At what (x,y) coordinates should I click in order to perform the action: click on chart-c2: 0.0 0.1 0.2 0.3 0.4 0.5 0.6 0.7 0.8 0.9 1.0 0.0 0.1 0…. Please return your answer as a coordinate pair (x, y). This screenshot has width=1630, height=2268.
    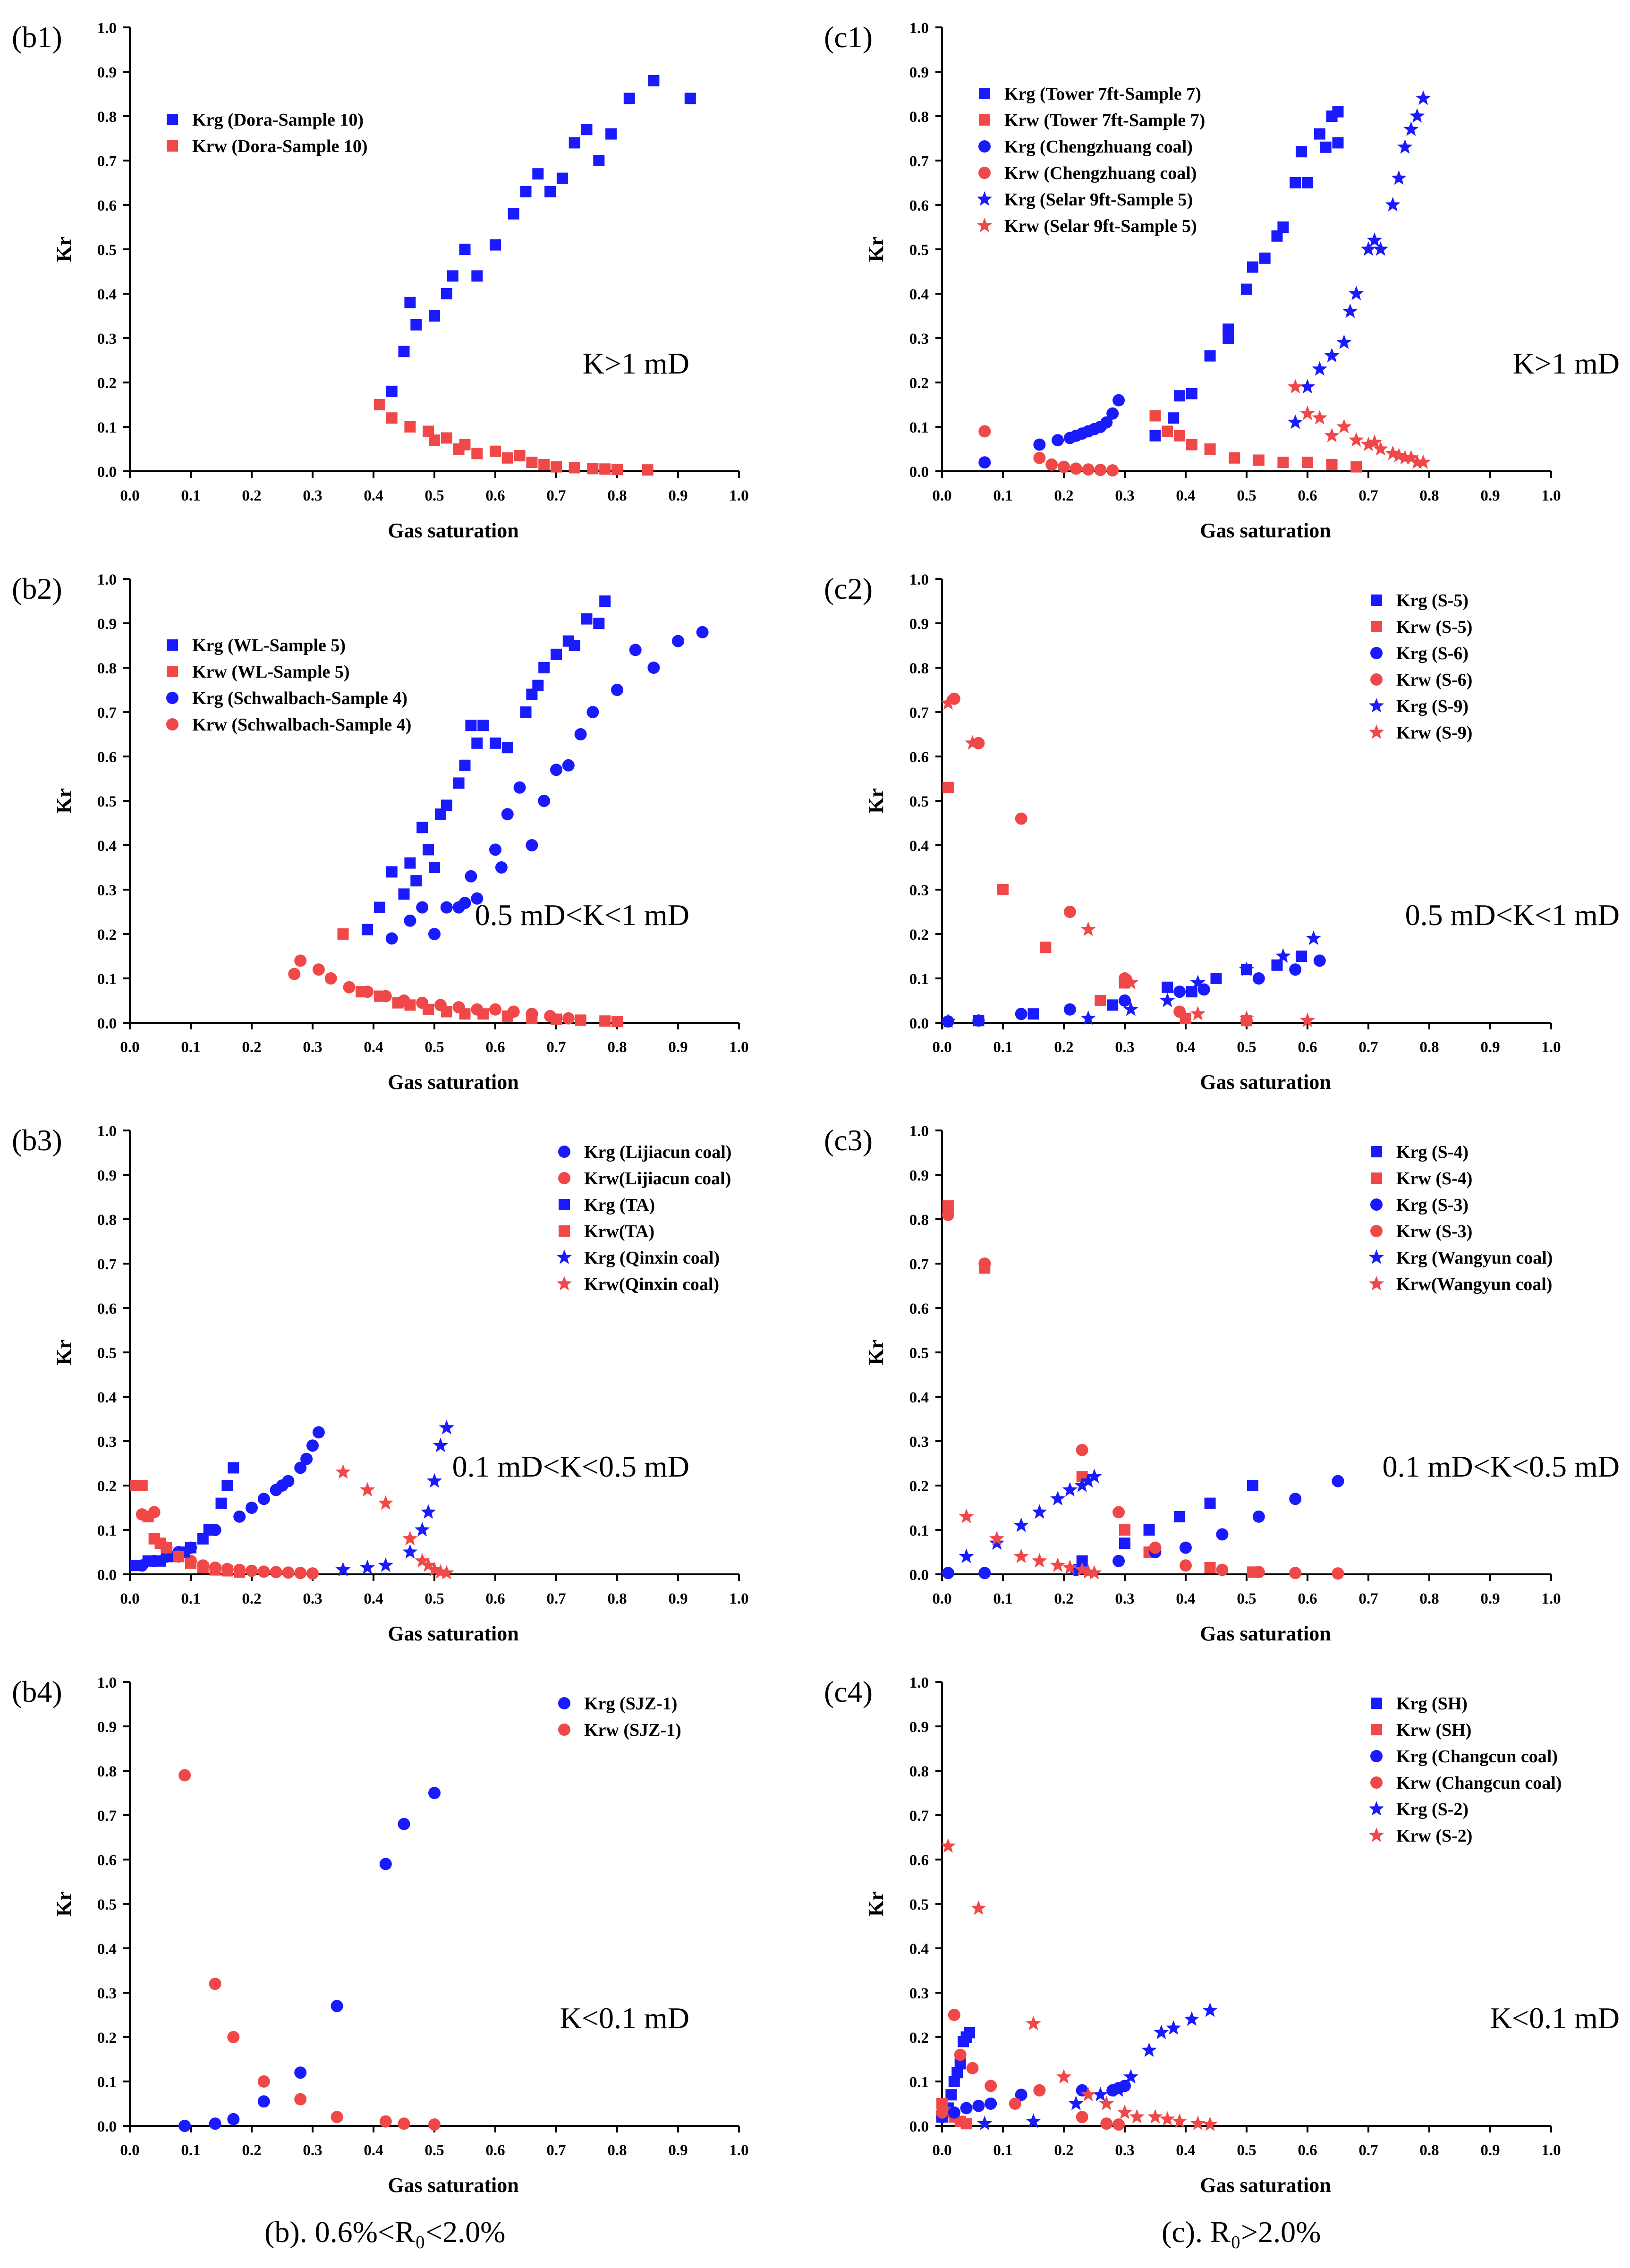
    Looking at the image, I should click on (1222, 832).